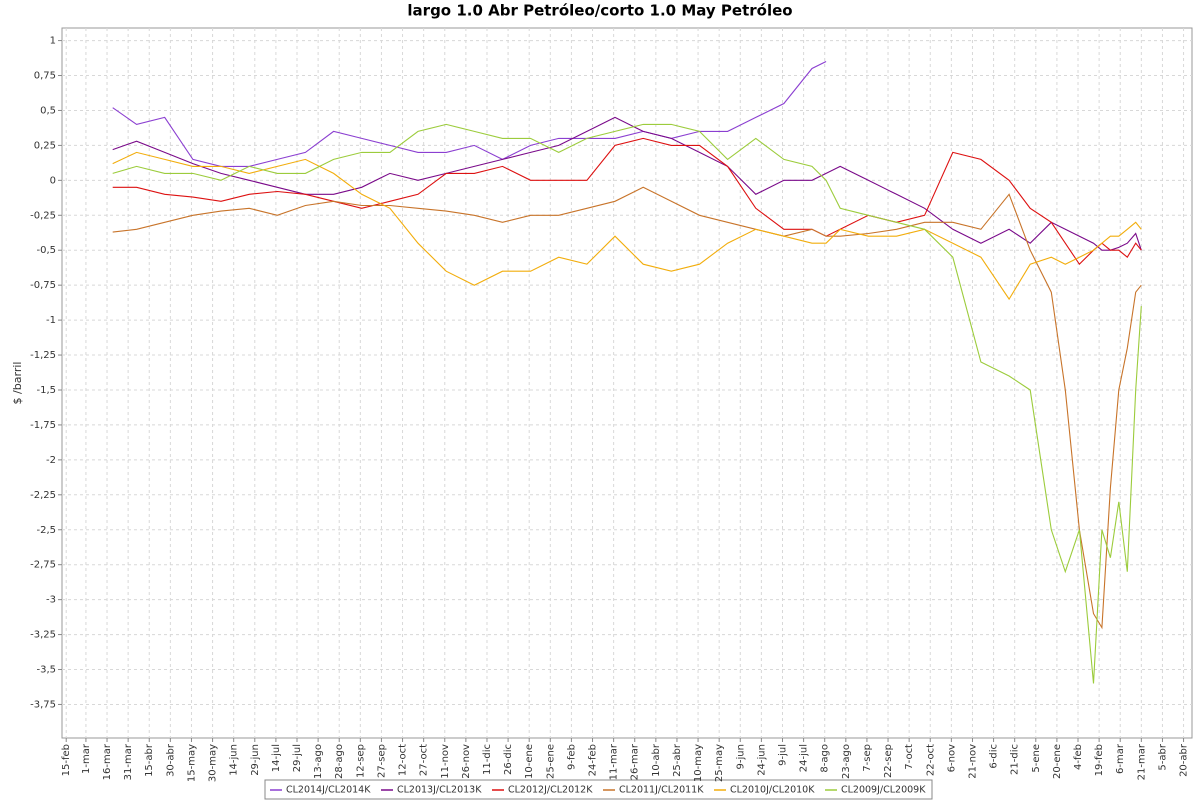 The width and height of the screenshot is (1200, 800). What do you see at coordinates (360, 761) in the screenshot?
I see `x-tick-label: 12-sep` at bounding box center [360, 761].